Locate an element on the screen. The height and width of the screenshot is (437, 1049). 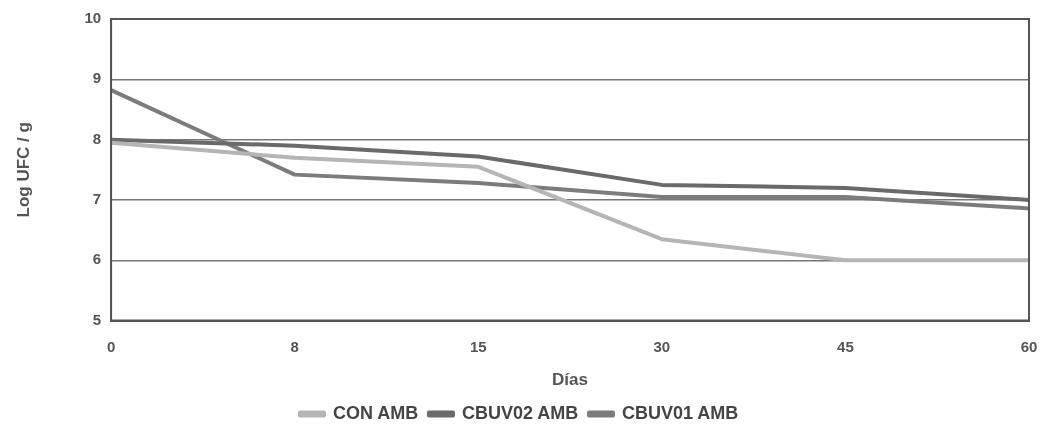
x-tick-label: 15 is located at coordinates (478, 346).